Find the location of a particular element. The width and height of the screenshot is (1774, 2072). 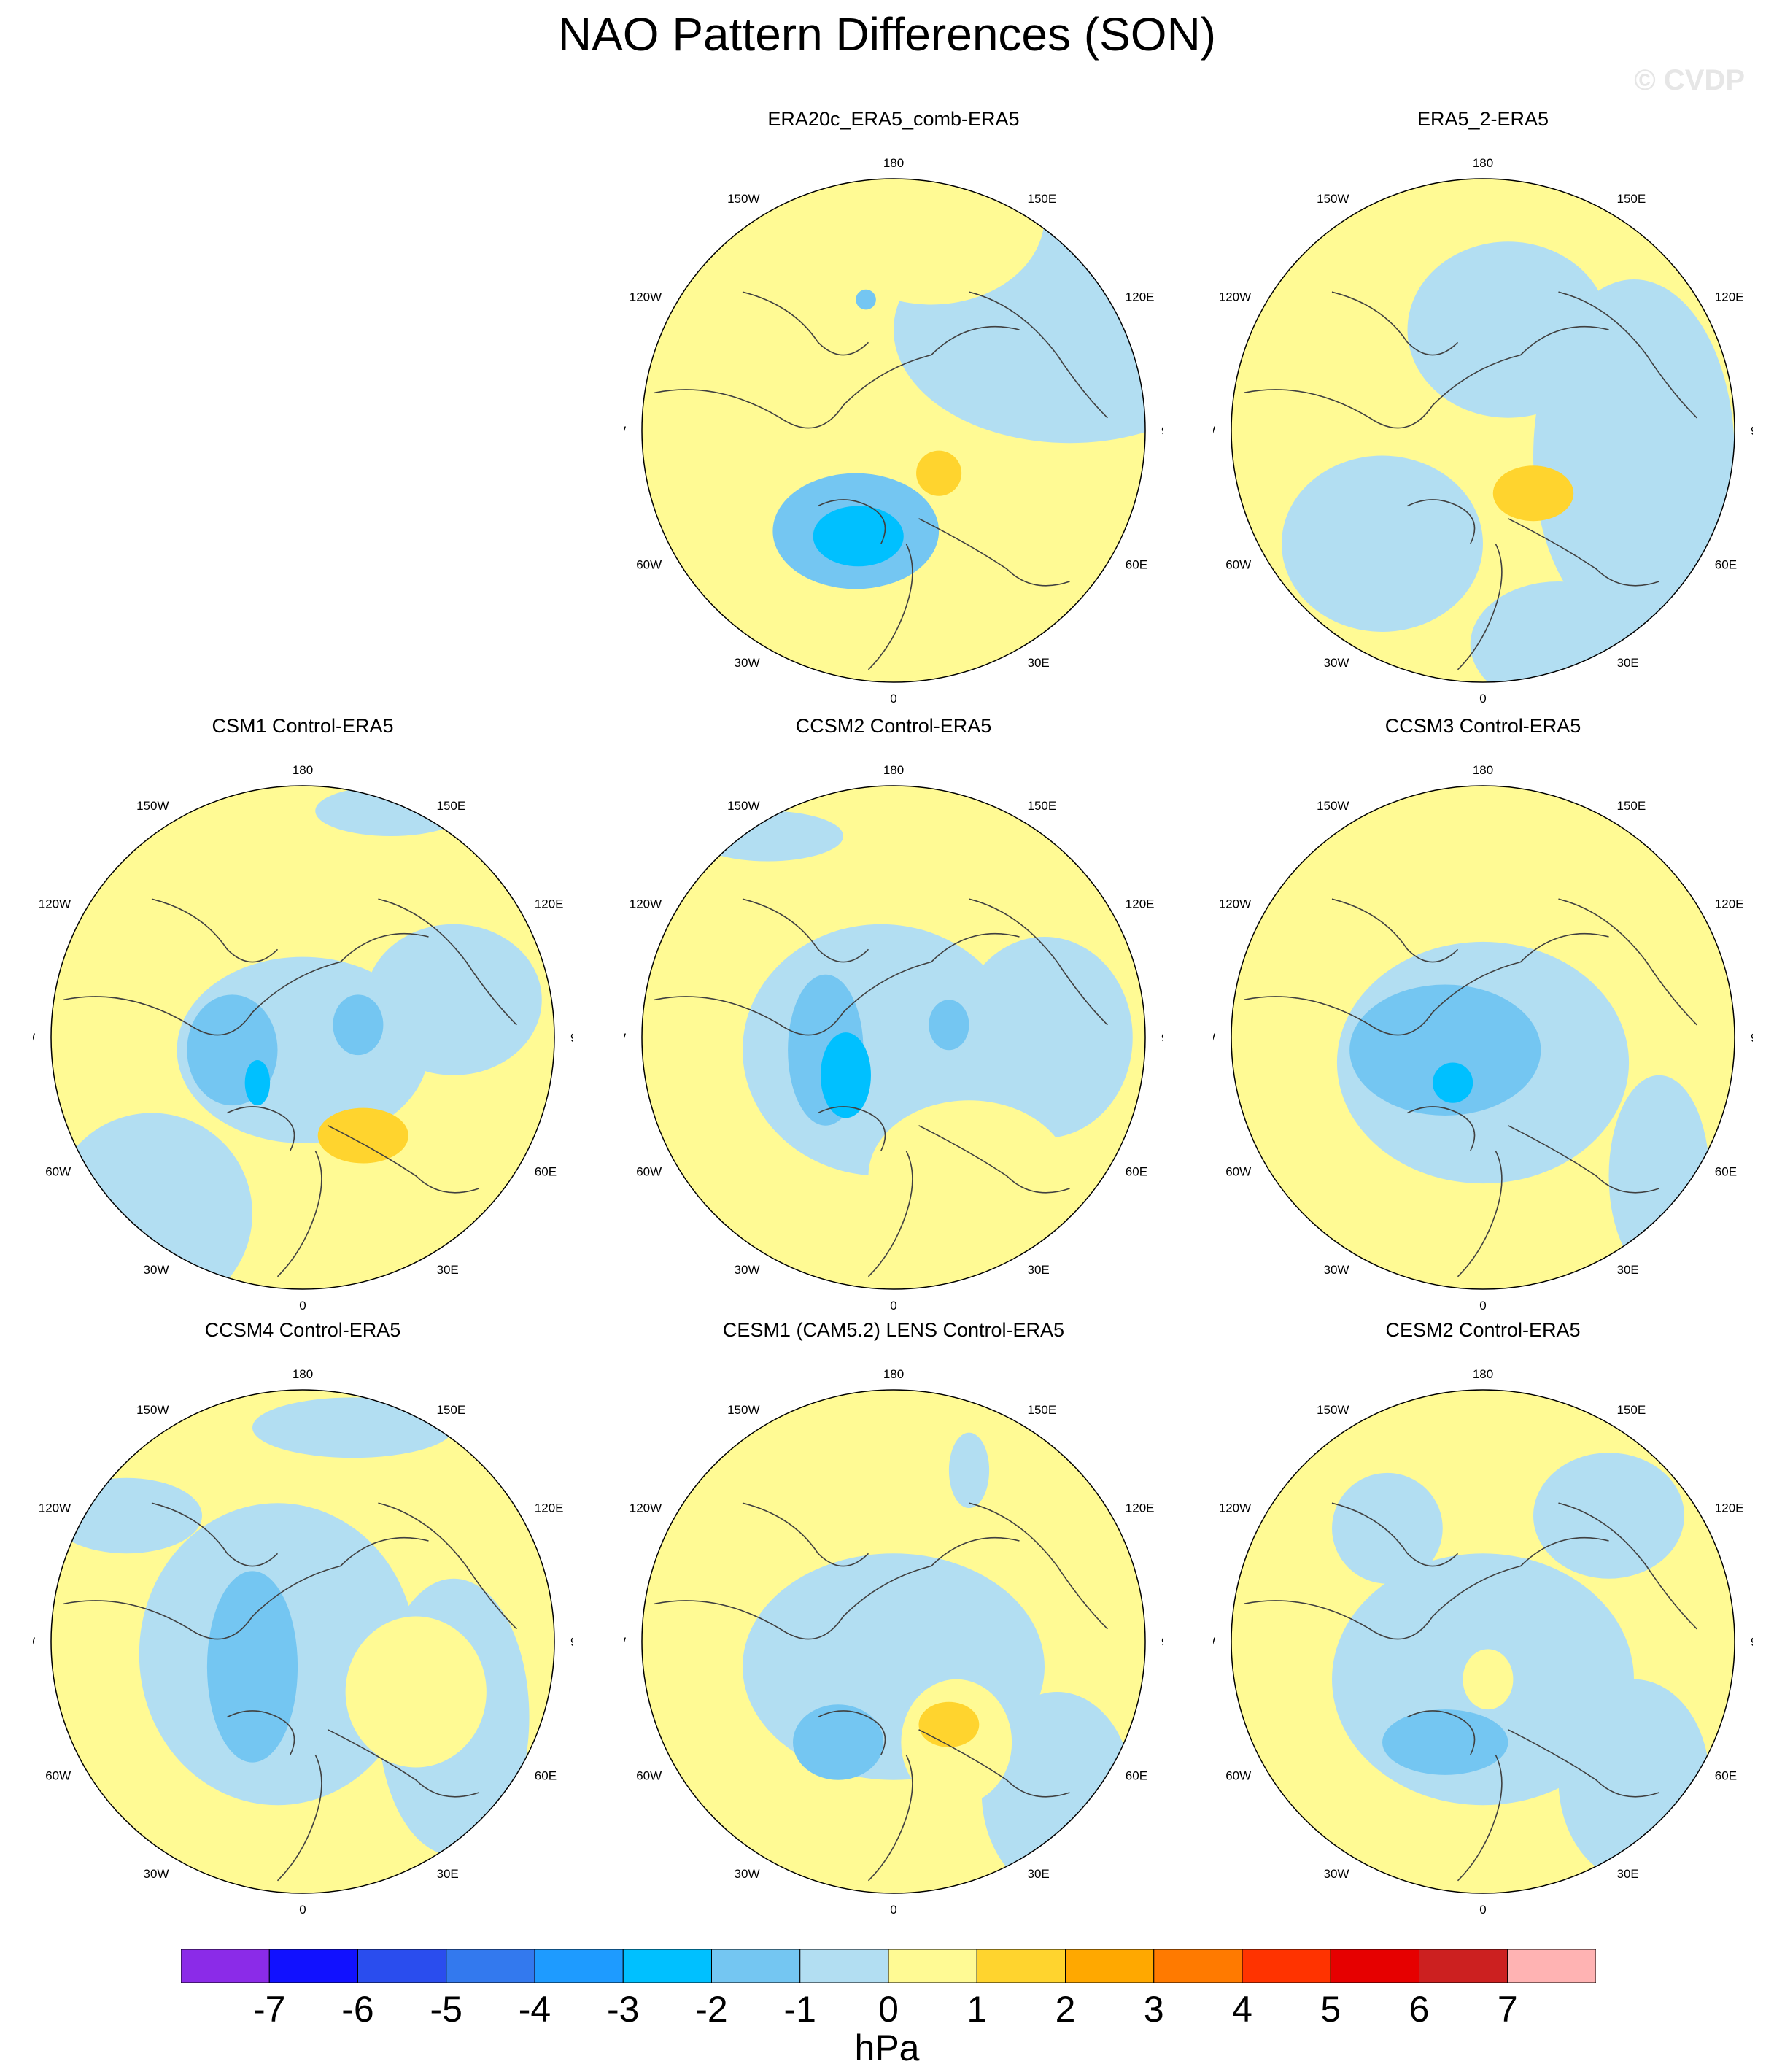

map-border is located at coordinates (302, 1642).